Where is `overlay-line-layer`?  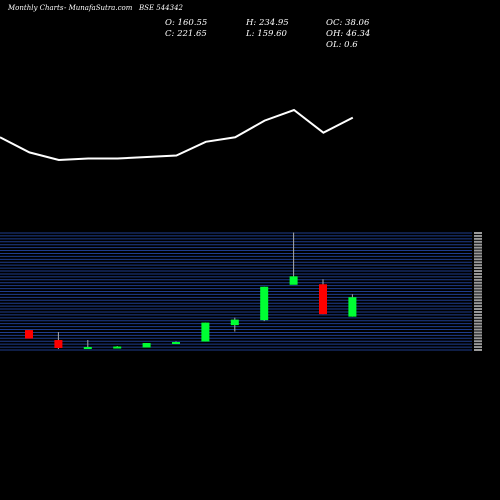
overlay-line-layer is located at coordinates (177, 135).